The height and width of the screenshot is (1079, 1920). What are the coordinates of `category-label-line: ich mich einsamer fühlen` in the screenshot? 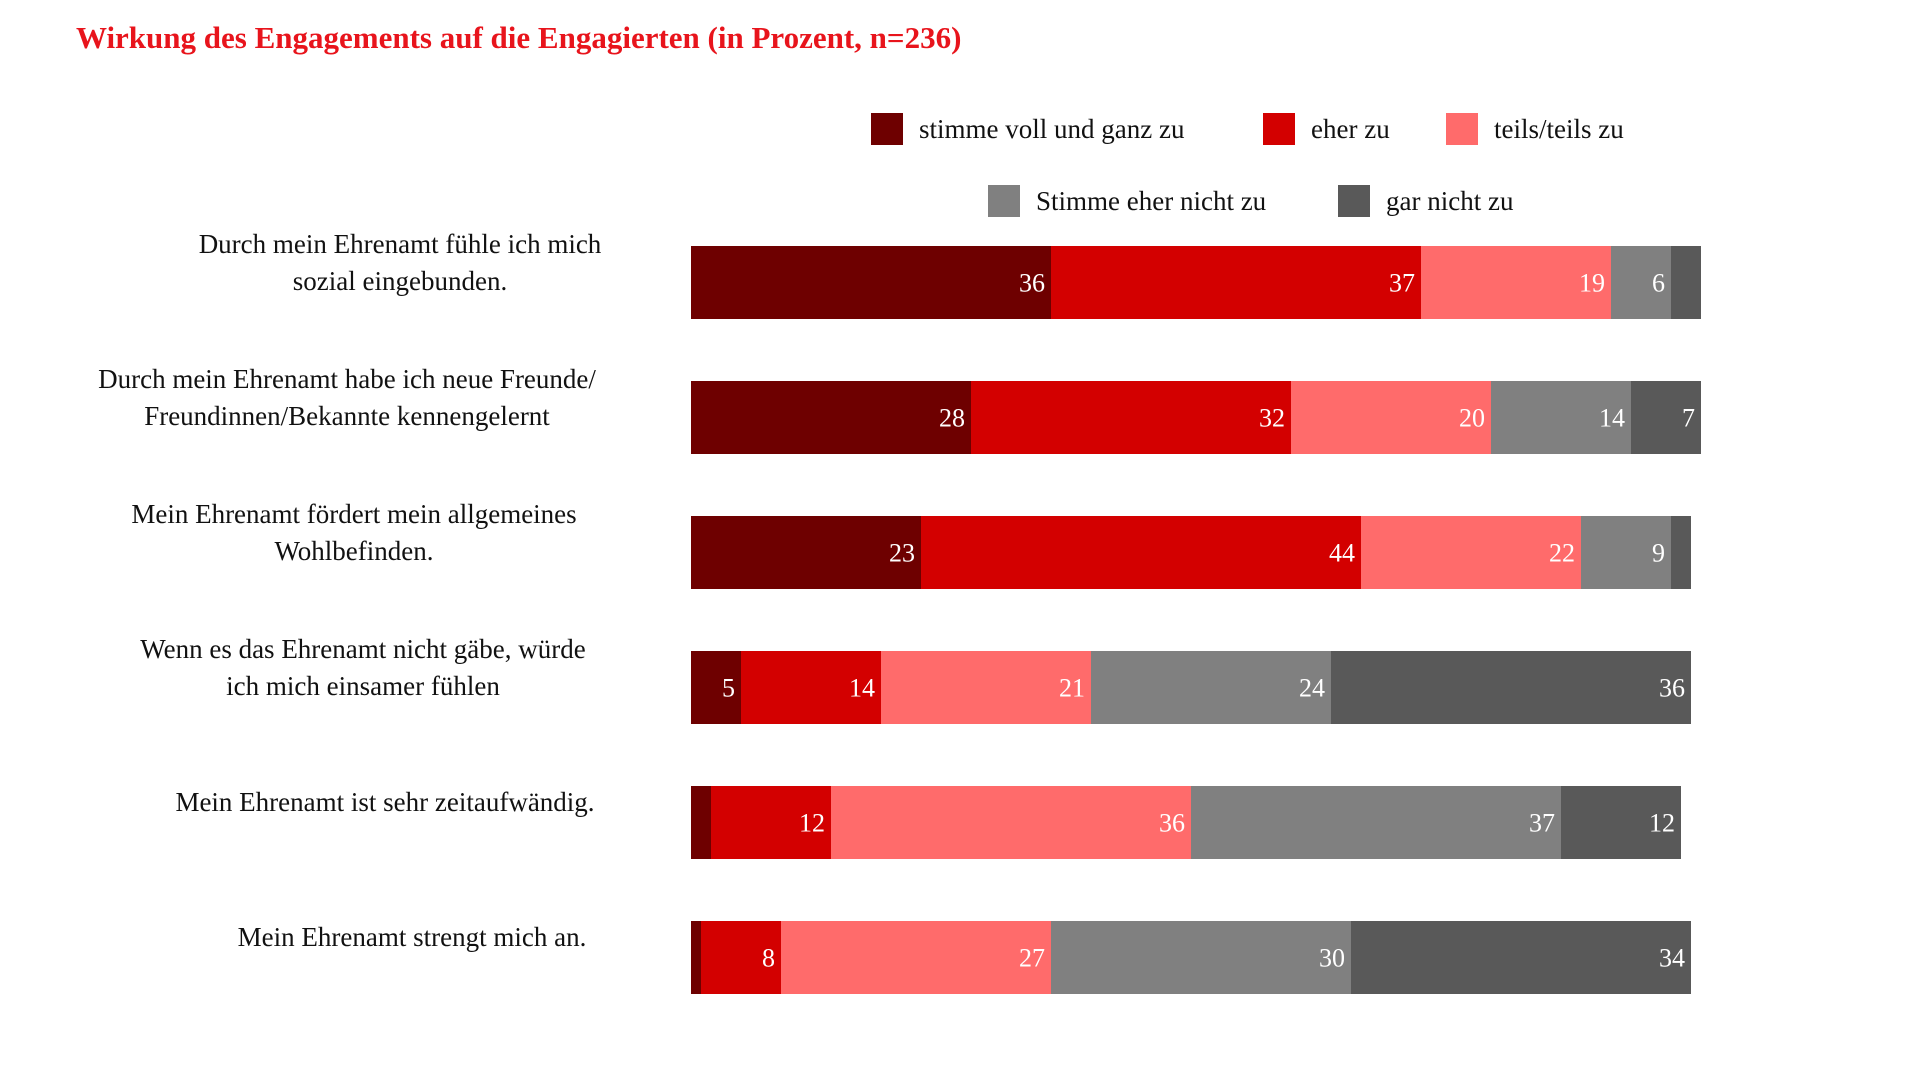 It's located at (363, 685).